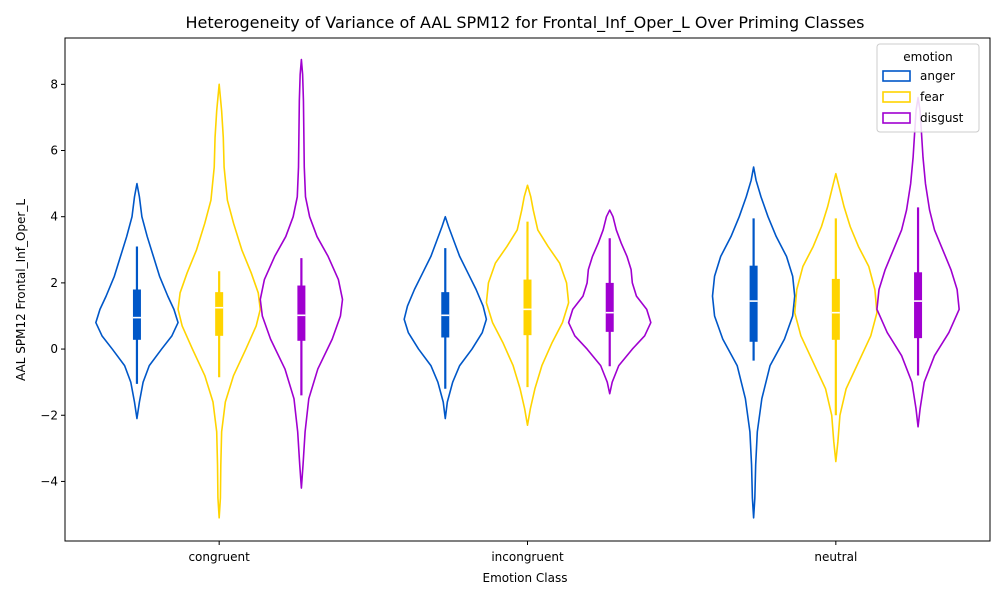 The height and width of the screenshot is (600, 1000). I want to click on violin-anger-incongruent, so click(445, 317).